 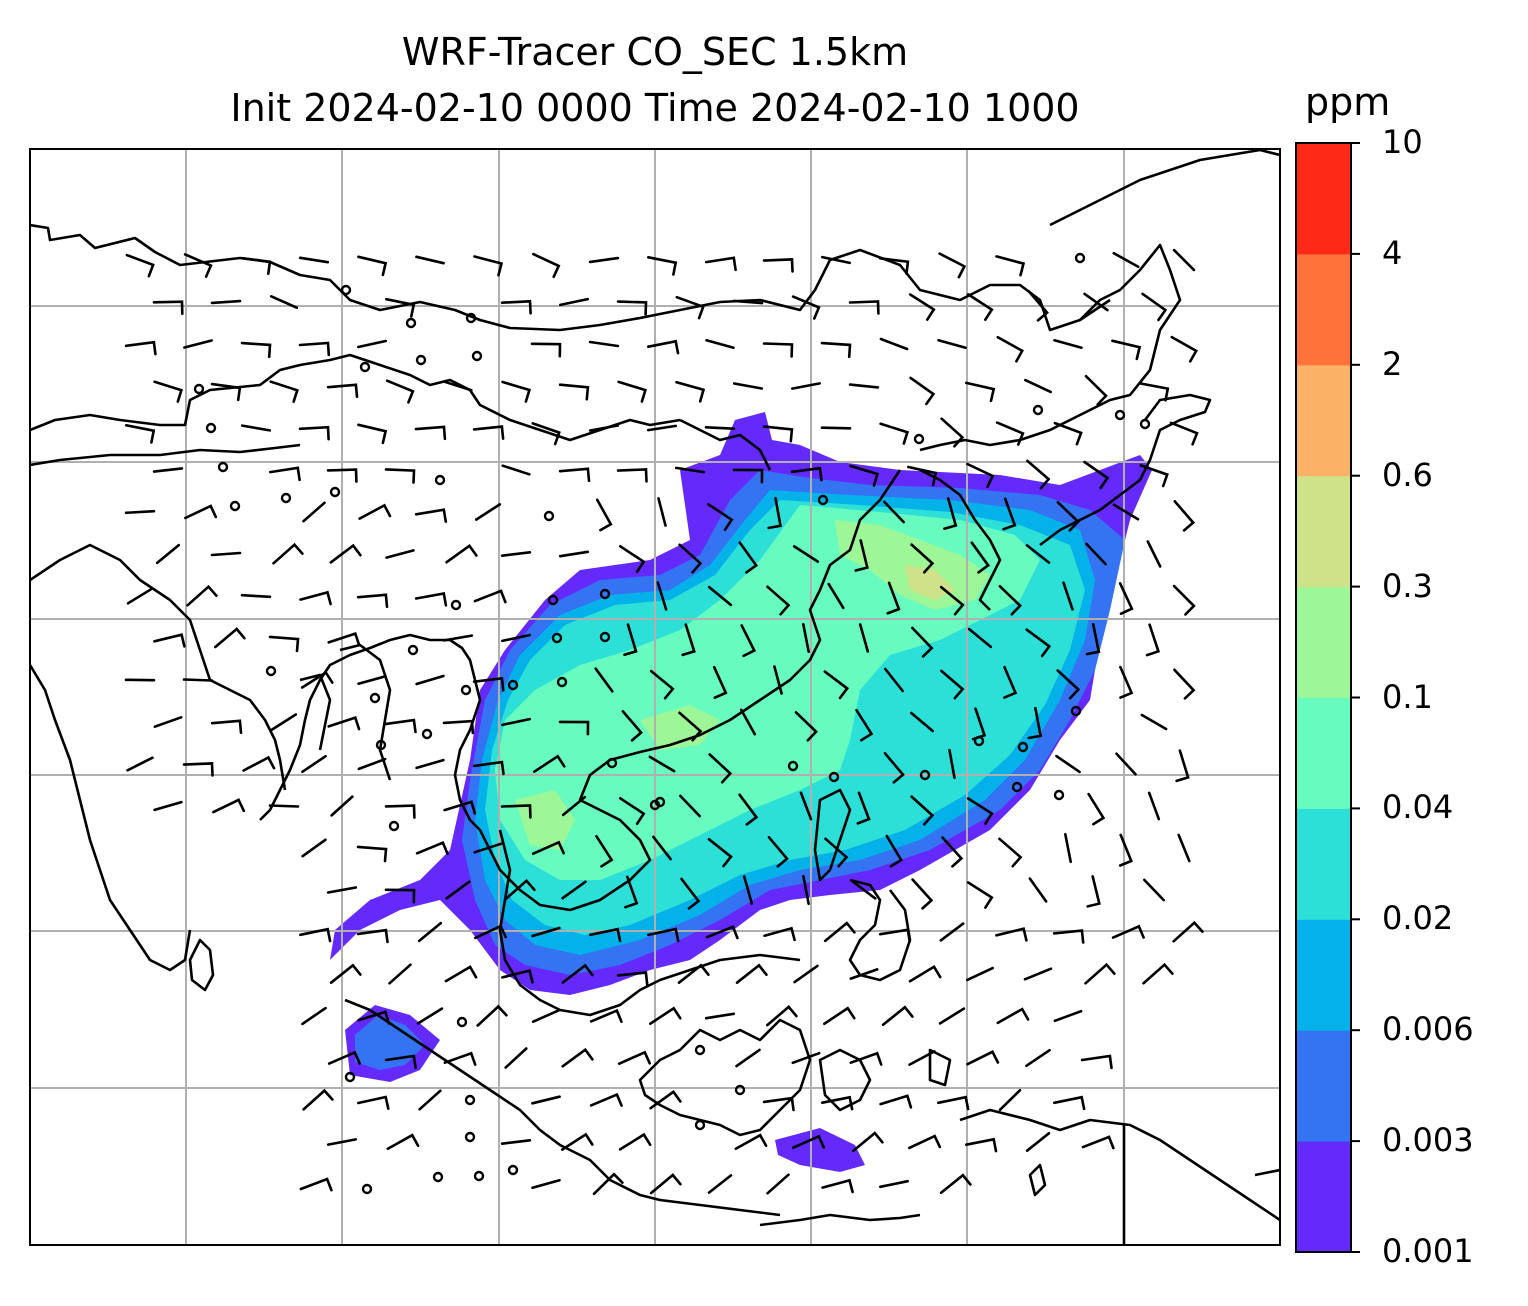 I want to click on colorbar-tick-label: 4, so click(x=1392, y=252).